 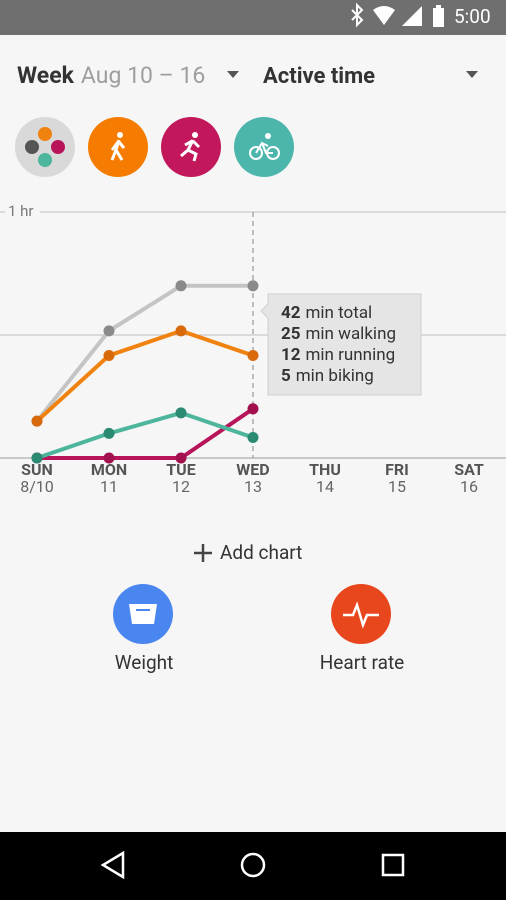 I want to click on tooltip-line: 5 min biking, so click(x=327, y=376).